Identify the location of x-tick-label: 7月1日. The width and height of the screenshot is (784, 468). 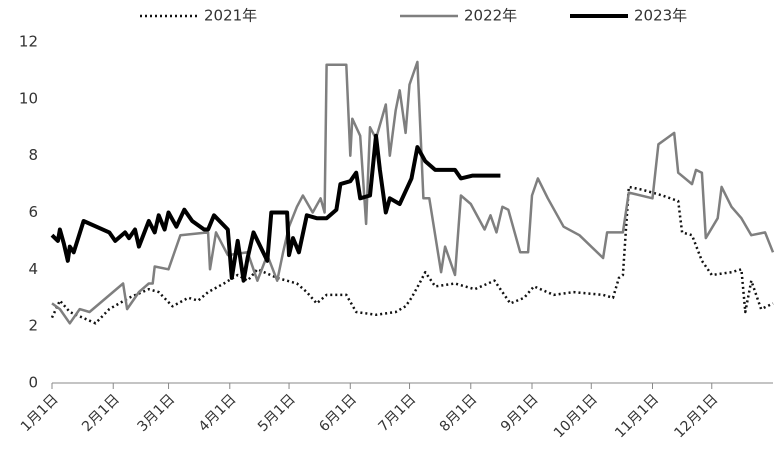
(397, 413).